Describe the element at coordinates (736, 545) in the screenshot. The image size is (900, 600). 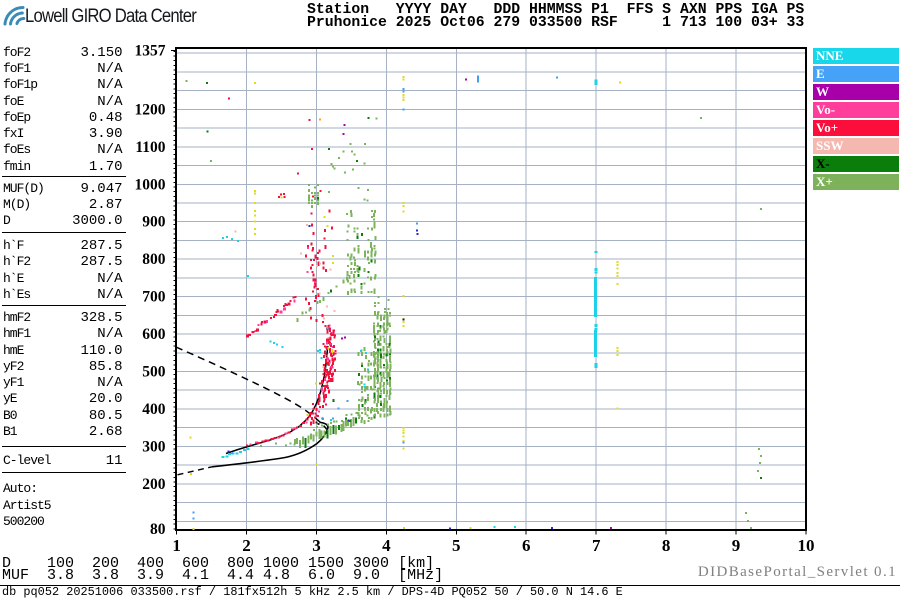
I see `svg-text: 9` at that location.